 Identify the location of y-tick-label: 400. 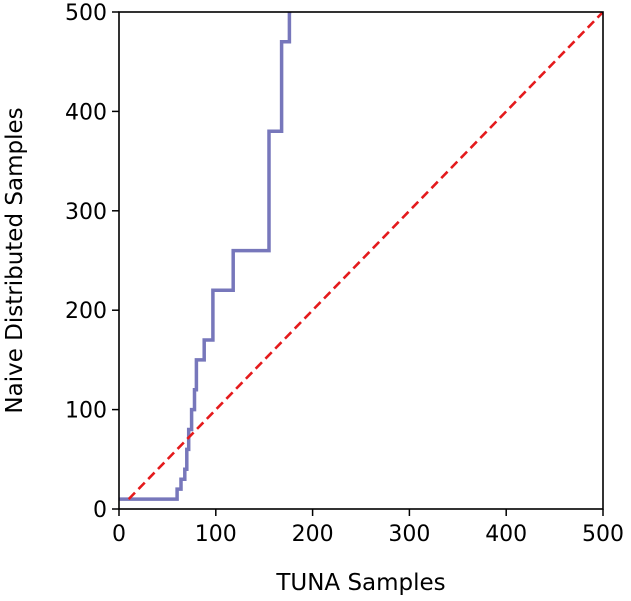
(86, 112).